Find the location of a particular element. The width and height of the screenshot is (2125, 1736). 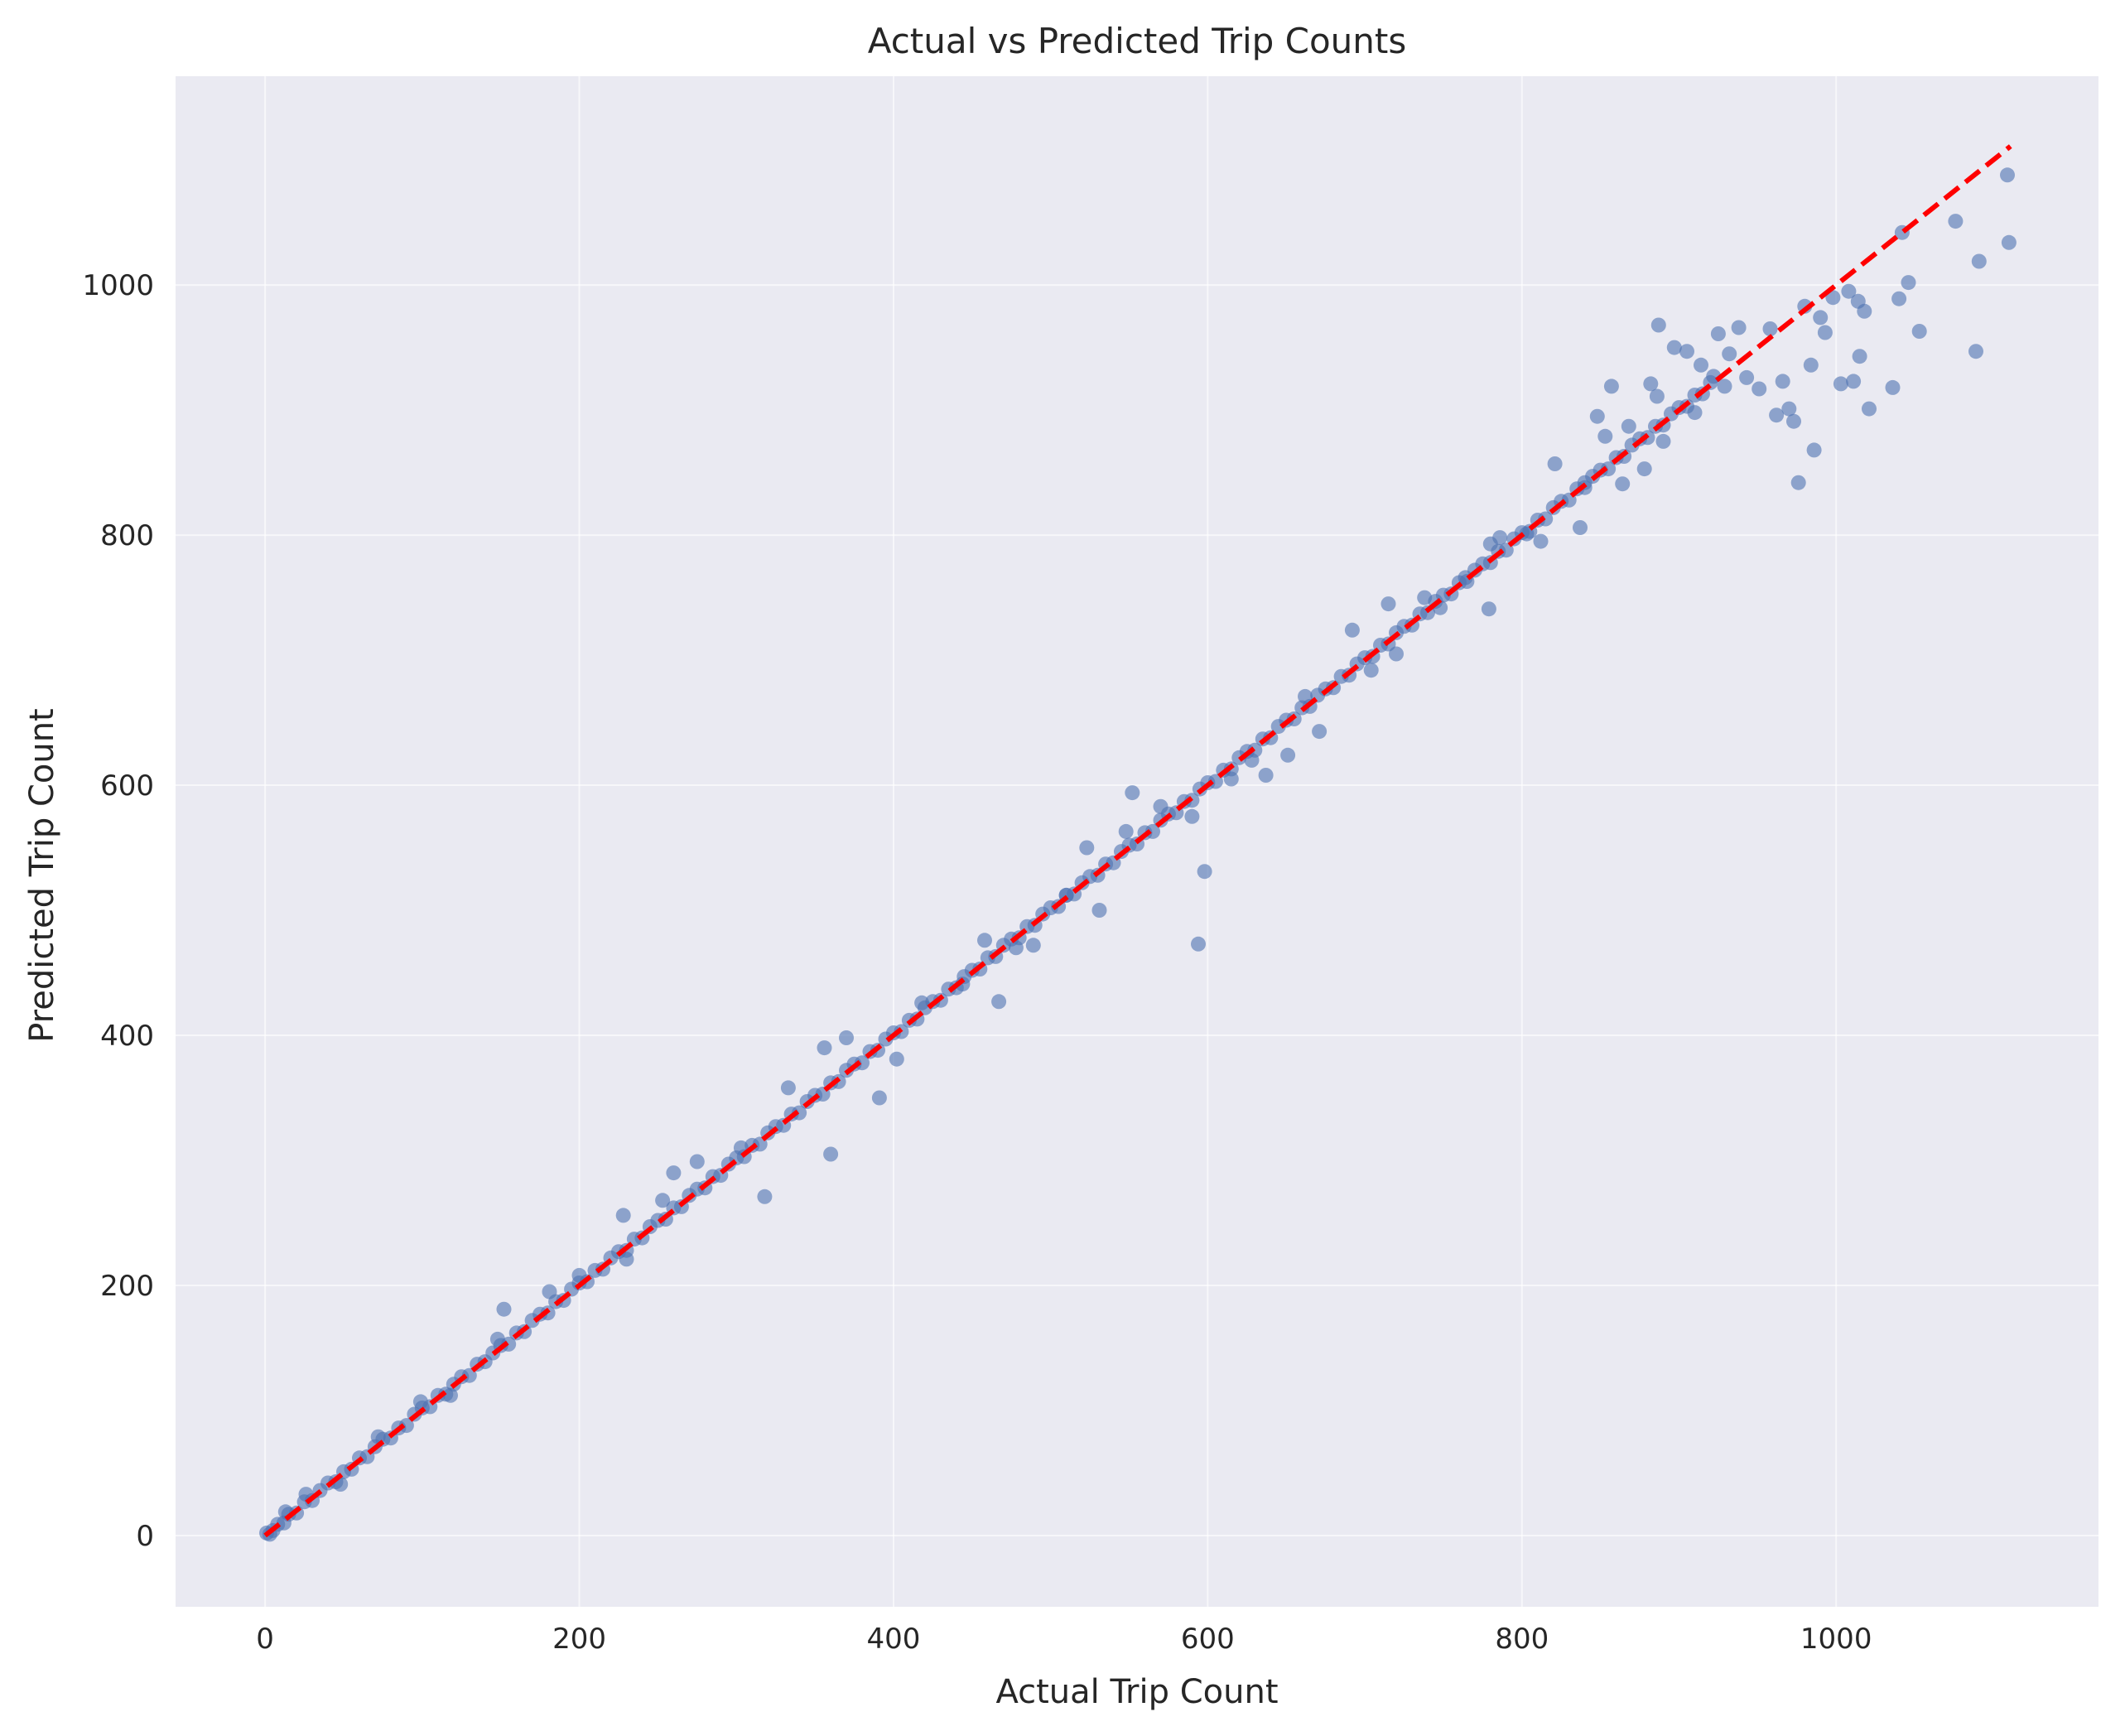

y-tick-label: 400 is located at coordinates (127, 1037).